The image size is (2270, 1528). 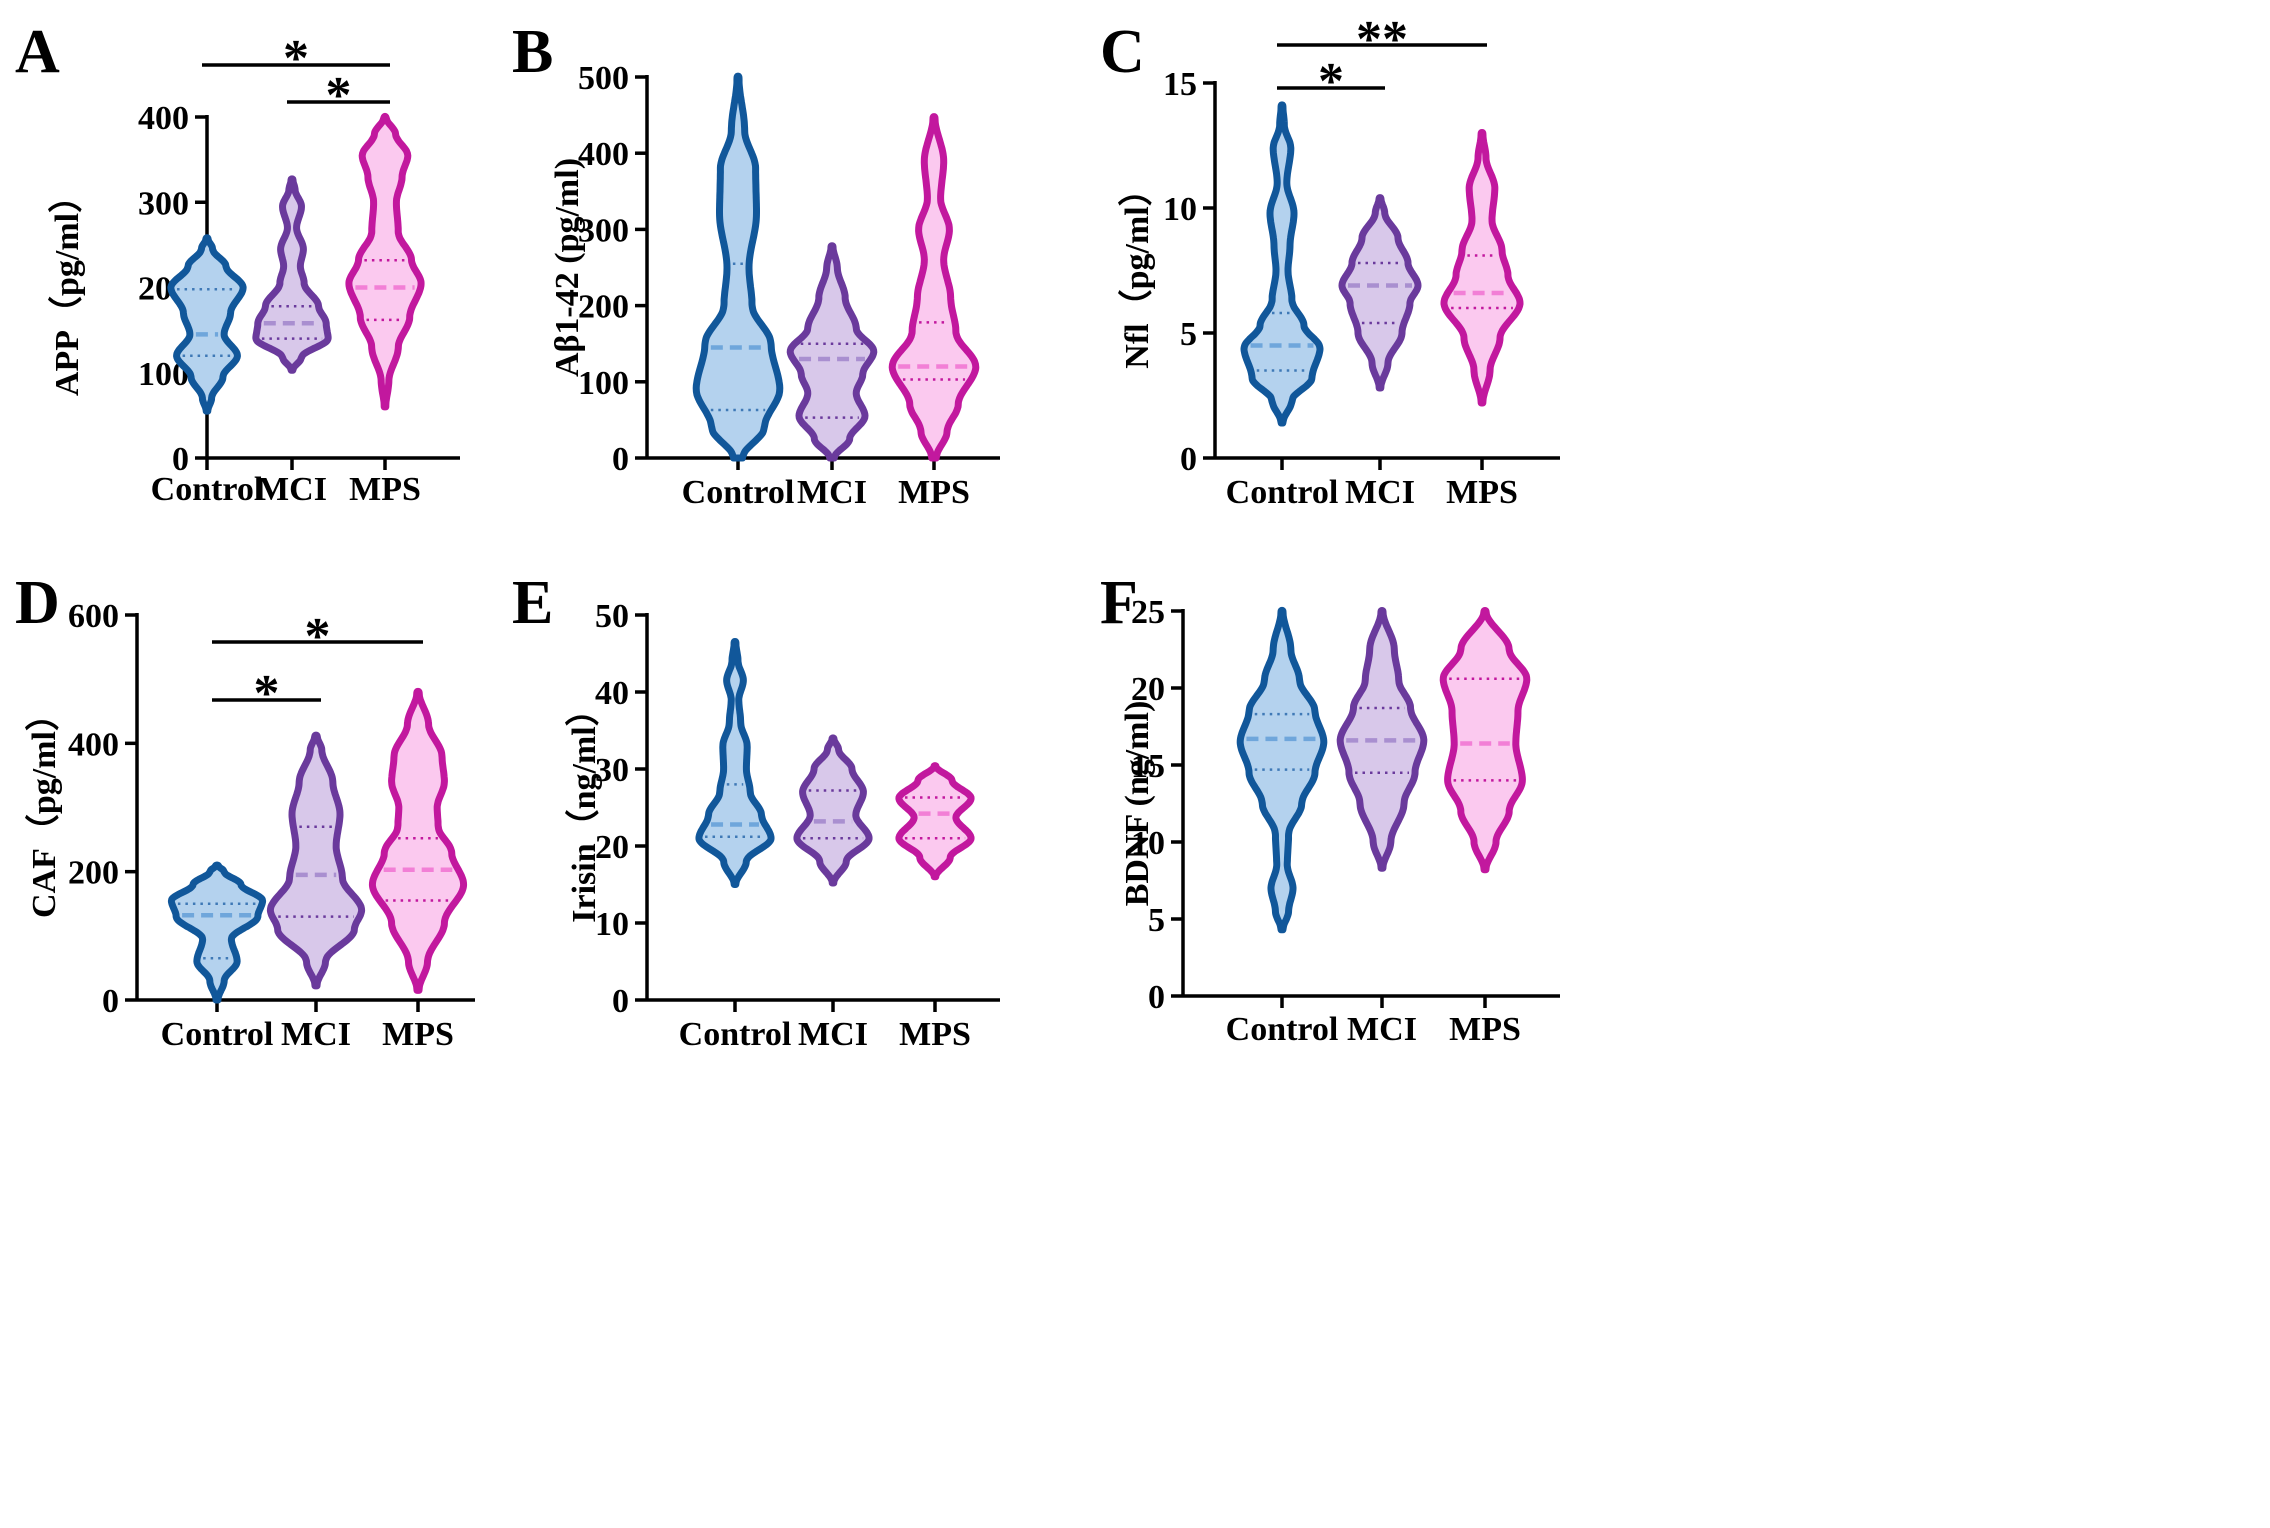 I want to click on y-tick-label: 50, so click(x=612, y=616).